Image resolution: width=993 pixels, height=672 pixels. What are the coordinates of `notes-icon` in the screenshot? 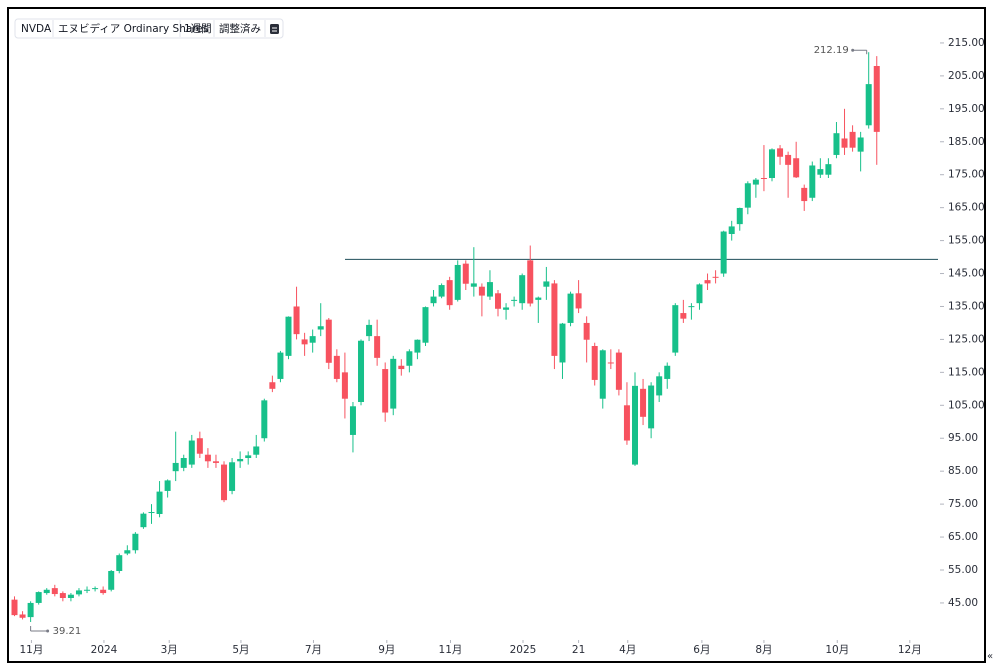 It's located at (274, 29).